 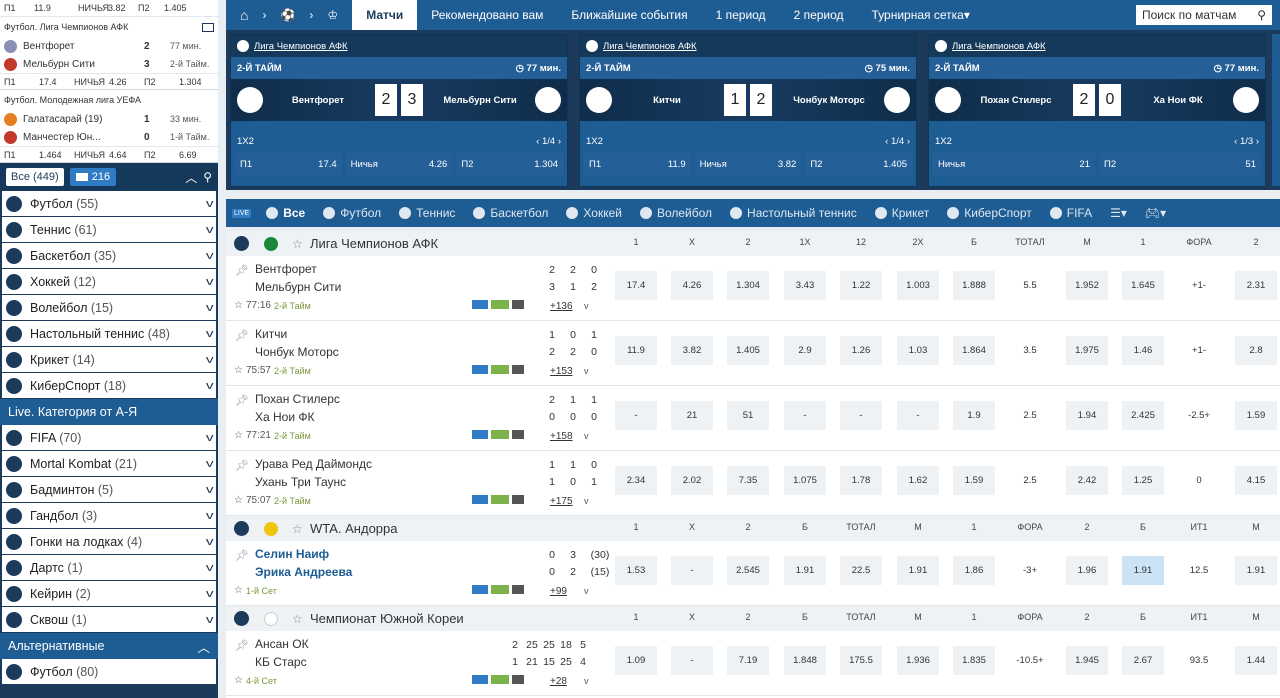 I want to click on card-pager: ‹ 1/3 ›, so click(x=1246, y=141).